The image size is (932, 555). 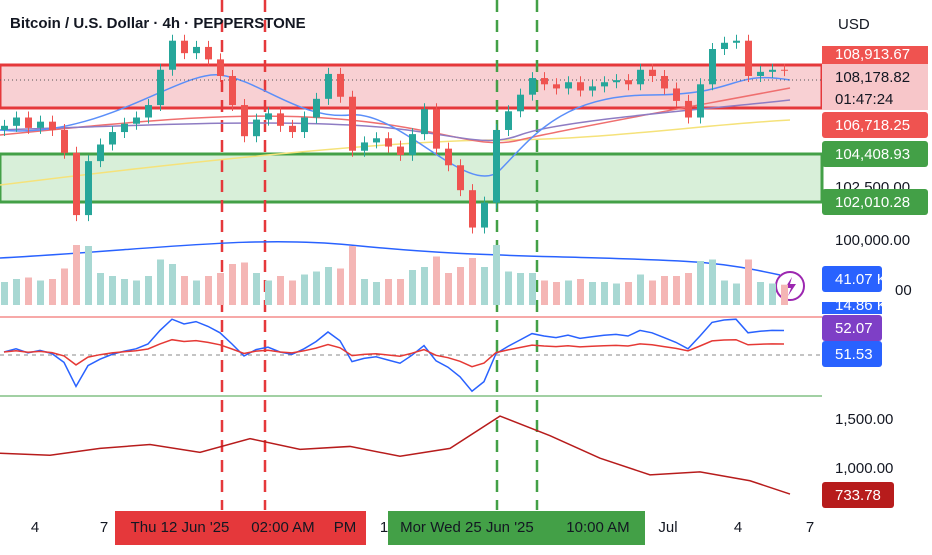 I want to click on lower-tick: 1,500.00, so click(x=864, y=419).